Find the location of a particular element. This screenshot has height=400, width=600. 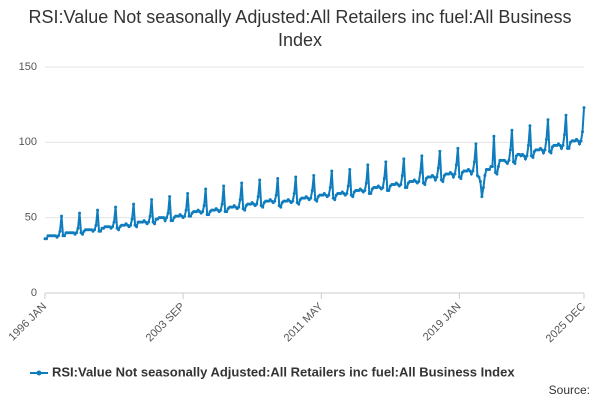

source: Source: is located at coordinates (569, 390).